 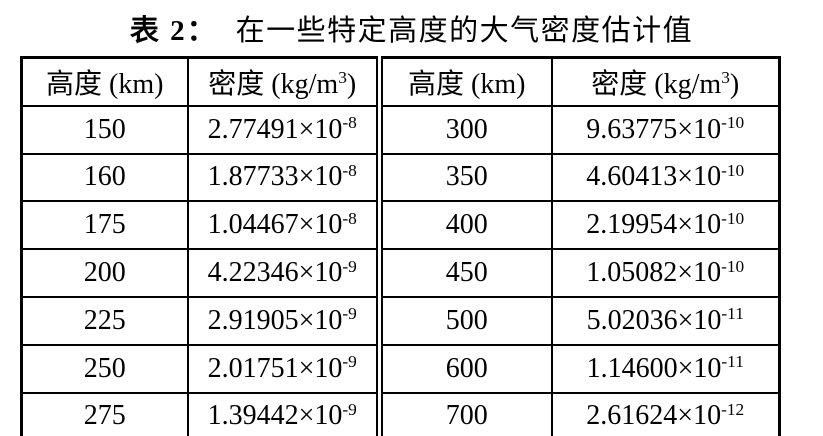 What do you see at coordinates (104, 368) in the screenshot?
I see `altitude-cell: 250` at bounding box center [104, 368].